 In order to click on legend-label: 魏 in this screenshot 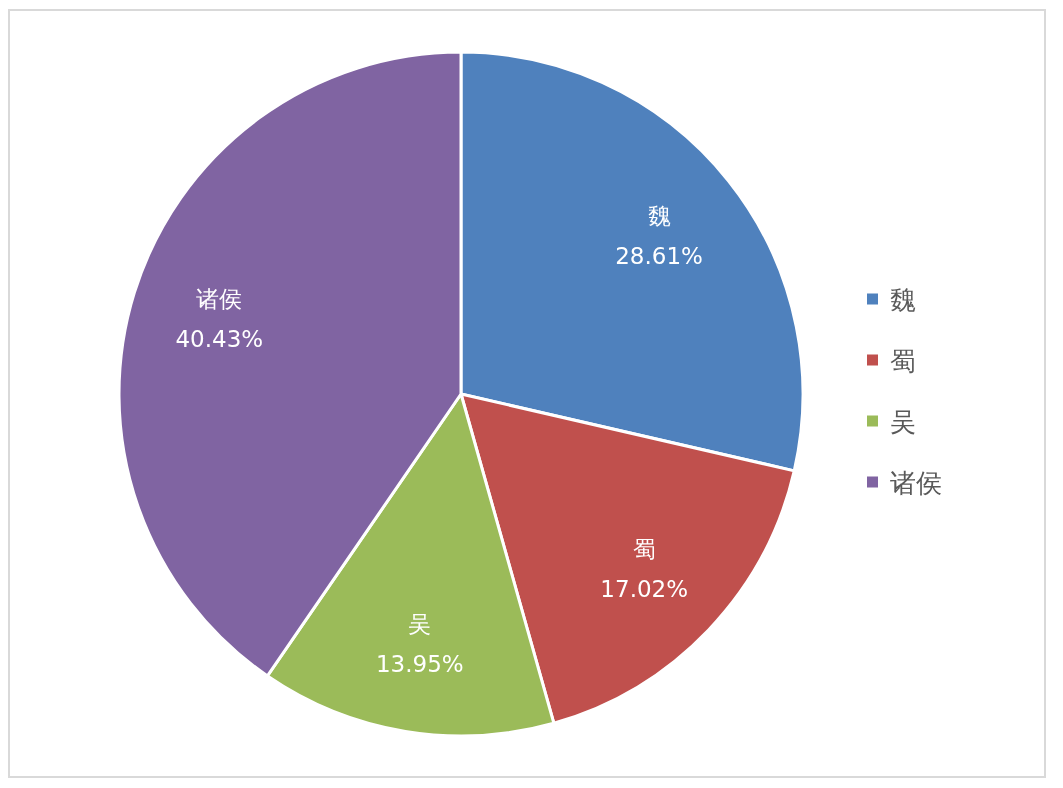, I will do `click(903, 299)`.